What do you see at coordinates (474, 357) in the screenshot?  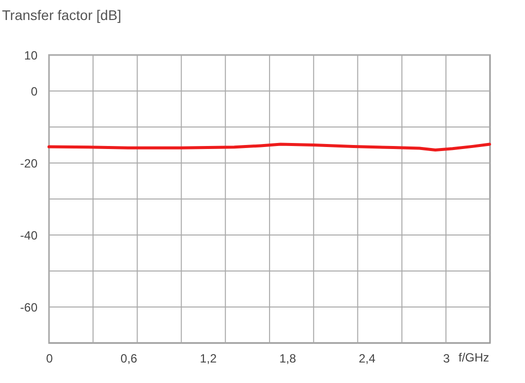 I see `x-axis-title: f/GHz` at bounding box center [474, 357].